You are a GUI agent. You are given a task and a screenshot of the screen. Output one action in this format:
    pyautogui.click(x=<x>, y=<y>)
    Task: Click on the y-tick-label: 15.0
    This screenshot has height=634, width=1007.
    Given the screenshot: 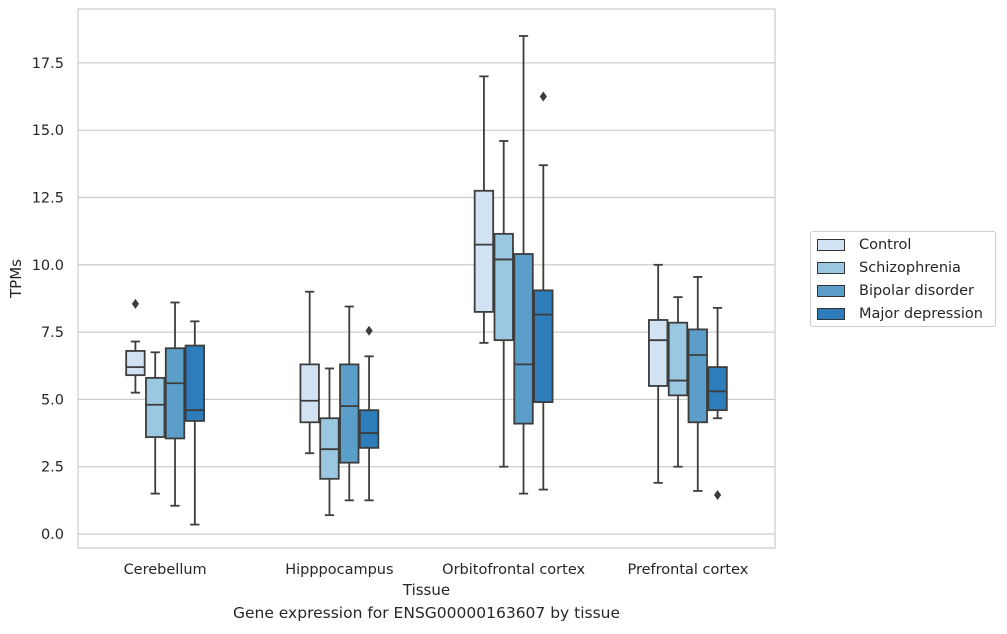 What is the action you would take?
    pyautogui.click(x=48, y=131)
    